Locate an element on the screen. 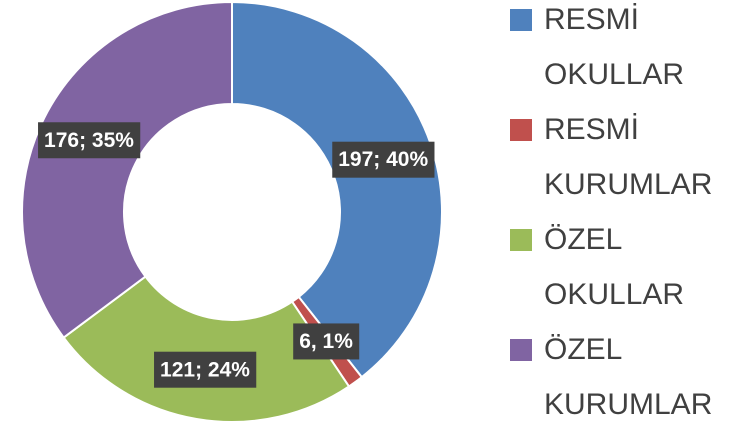  data-label: 6, 1% is located at coordinates (326, 341).